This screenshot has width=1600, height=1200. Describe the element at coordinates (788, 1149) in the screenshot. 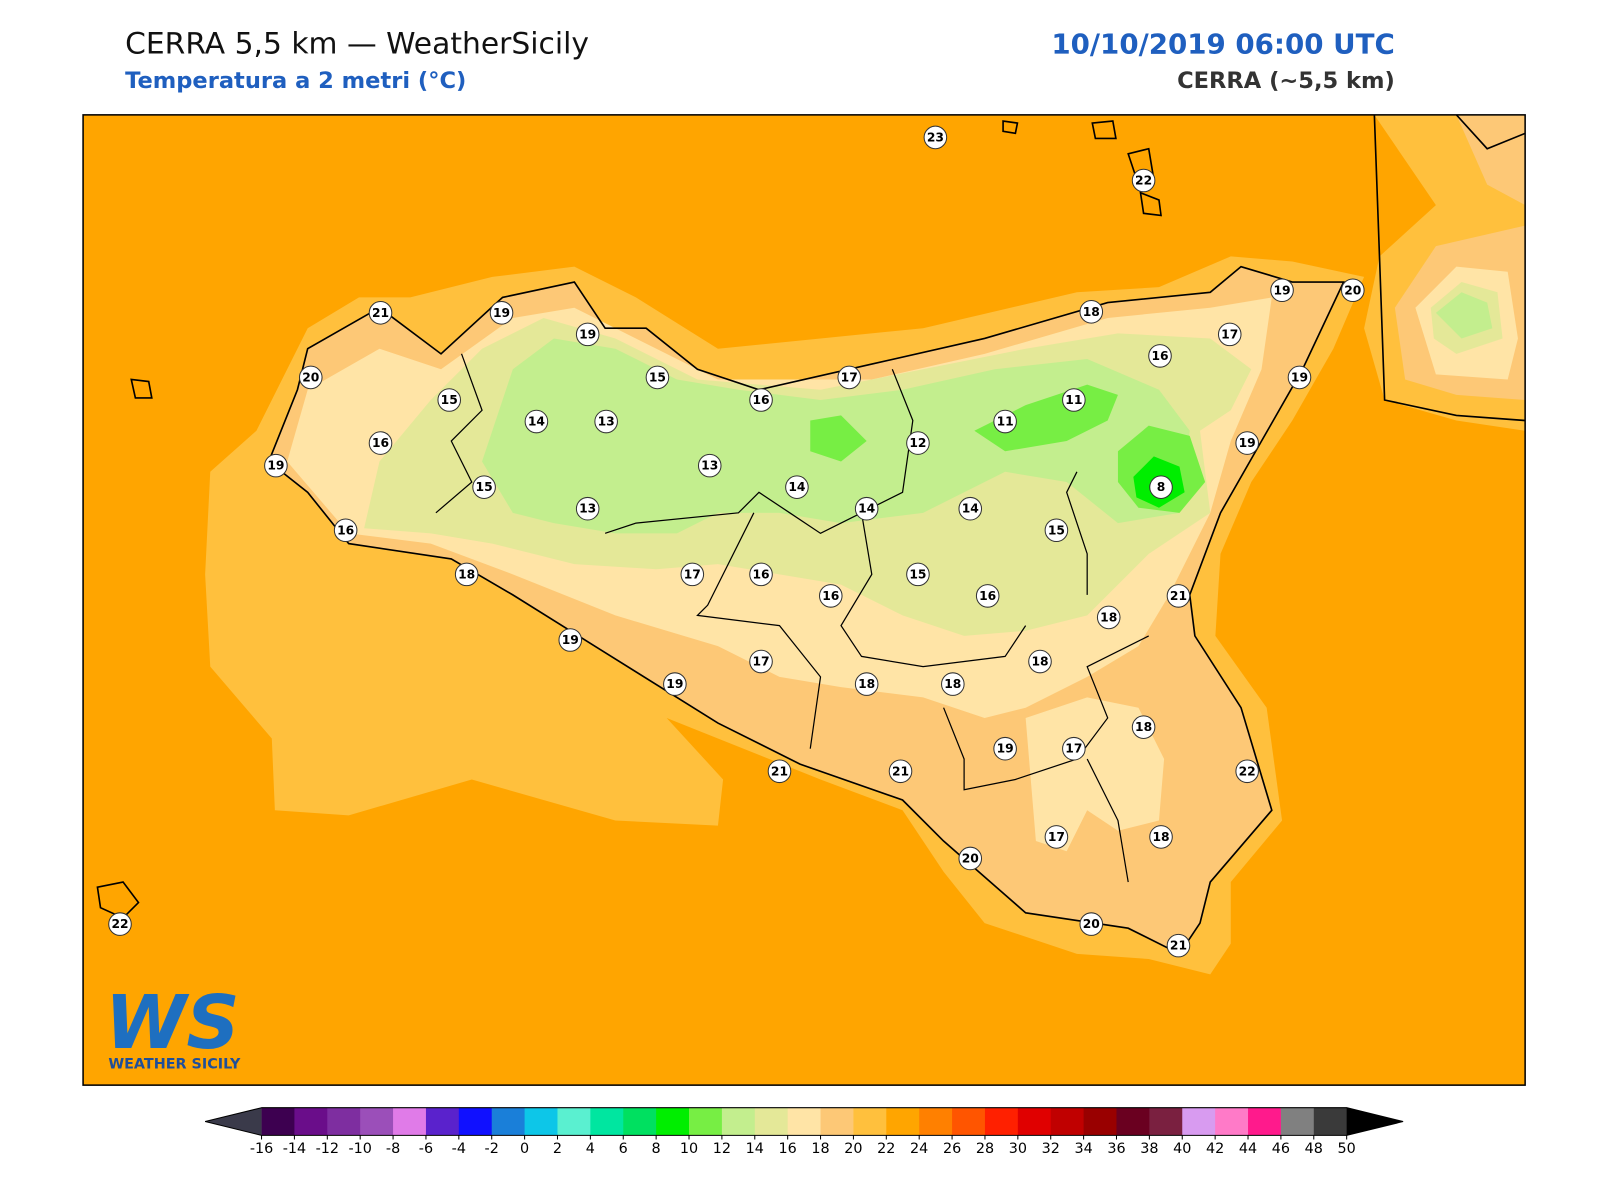

I see `colorbar-tick-label: 16` at that location.